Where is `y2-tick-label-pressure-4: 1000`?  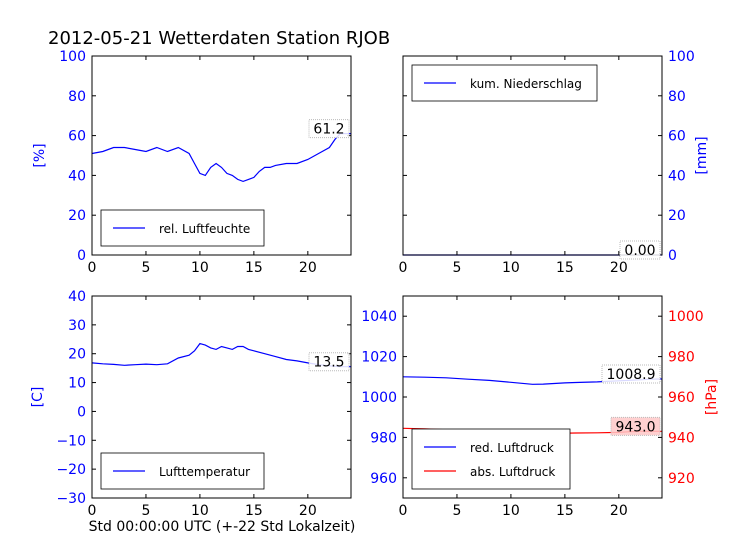 y2-tick-label-pressure-4: 1000 is located at coordinates (686, 317).